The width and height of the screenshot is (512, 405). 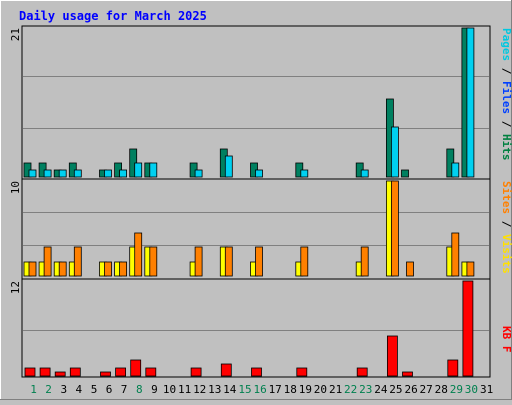 I want to click on visits-panel-legend: Sites / Visits, so click(x=506, y=227).